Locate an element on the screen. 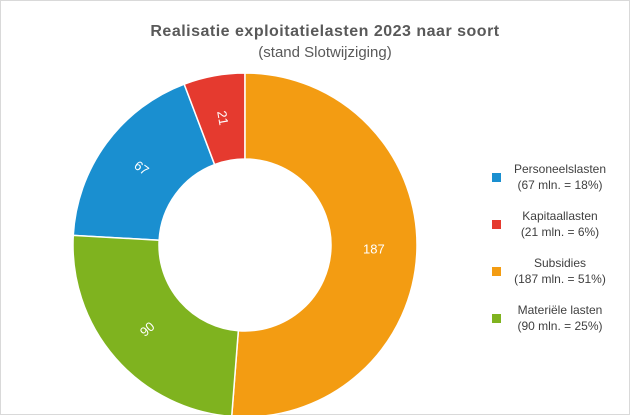  legend-detail: (21 mln. = 6%) is located at coordinates (560, 232).